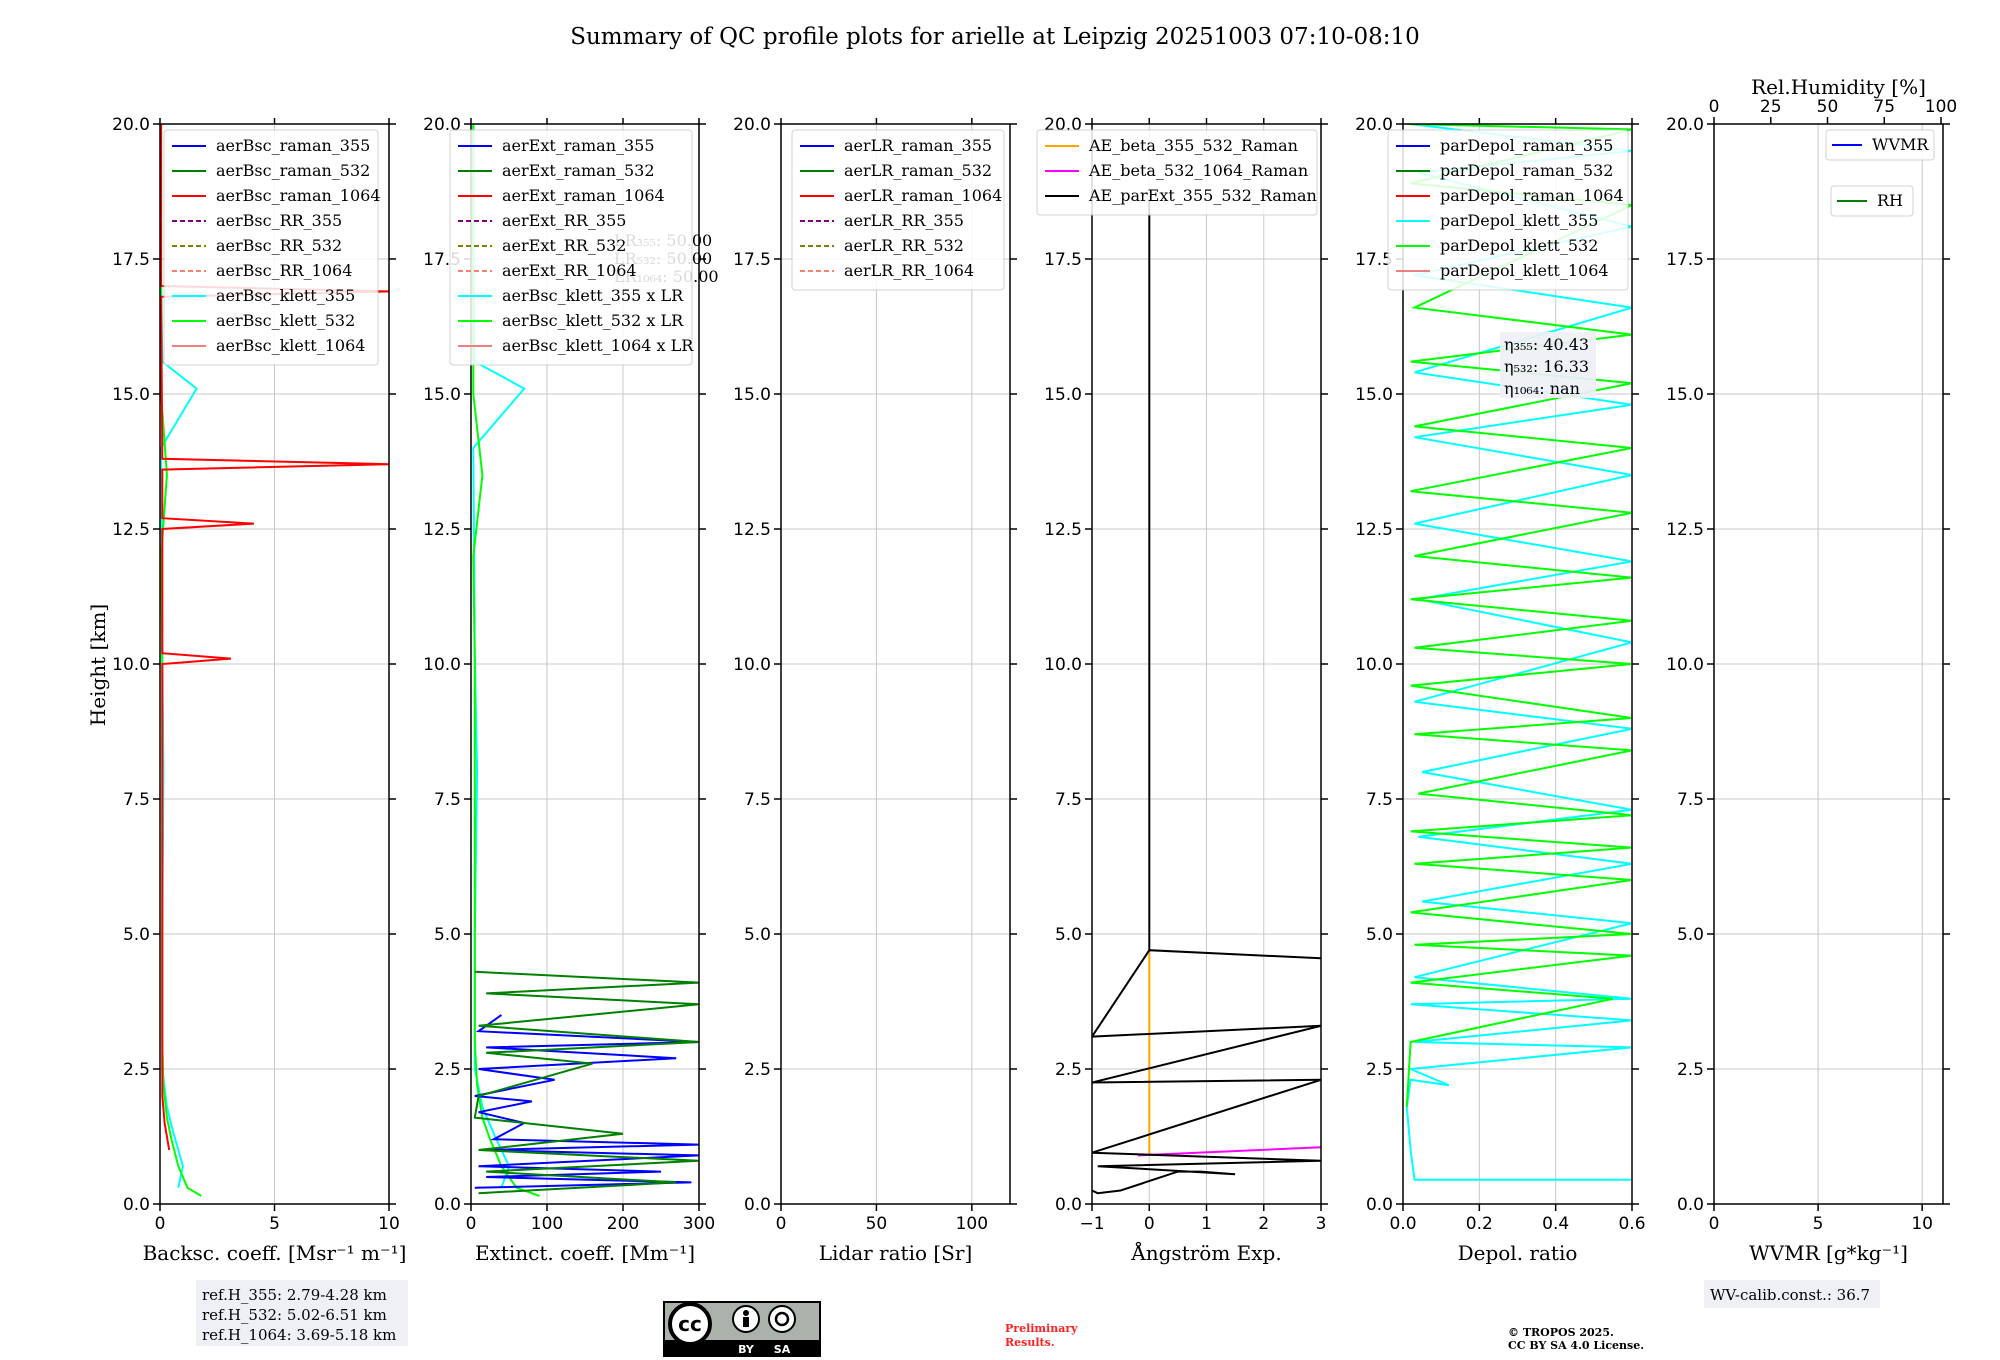 This screenshot has height=1360, width=2000. What do you see at coordinates (1379, 935) in the screenshot?
I see `y-tick-label-depol-2: 5.0` at bounding box center [1379, 935].